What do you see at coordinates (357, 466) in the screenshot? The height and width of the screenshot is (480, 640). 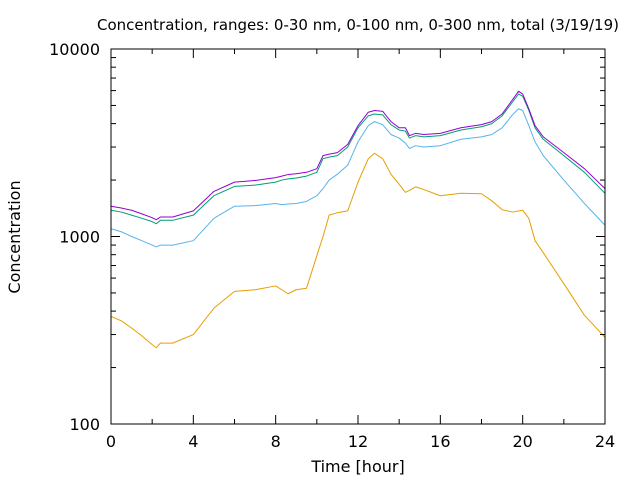 I see `x-axis-title: Time [hour]` at bounding box center [357, 466].